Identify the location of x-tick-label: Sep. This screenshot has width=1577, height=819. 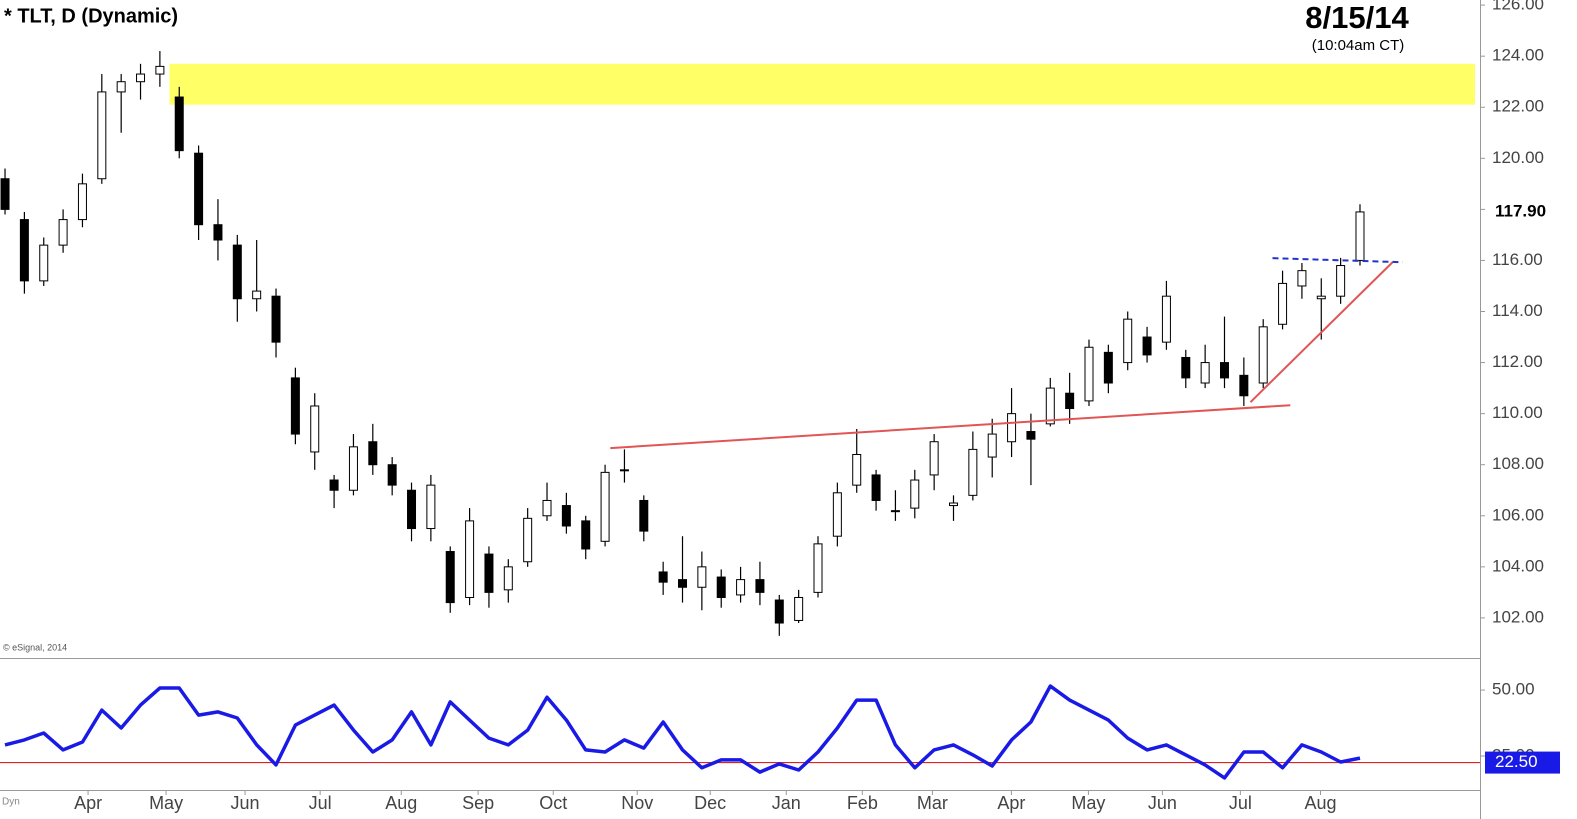
(478, 803).